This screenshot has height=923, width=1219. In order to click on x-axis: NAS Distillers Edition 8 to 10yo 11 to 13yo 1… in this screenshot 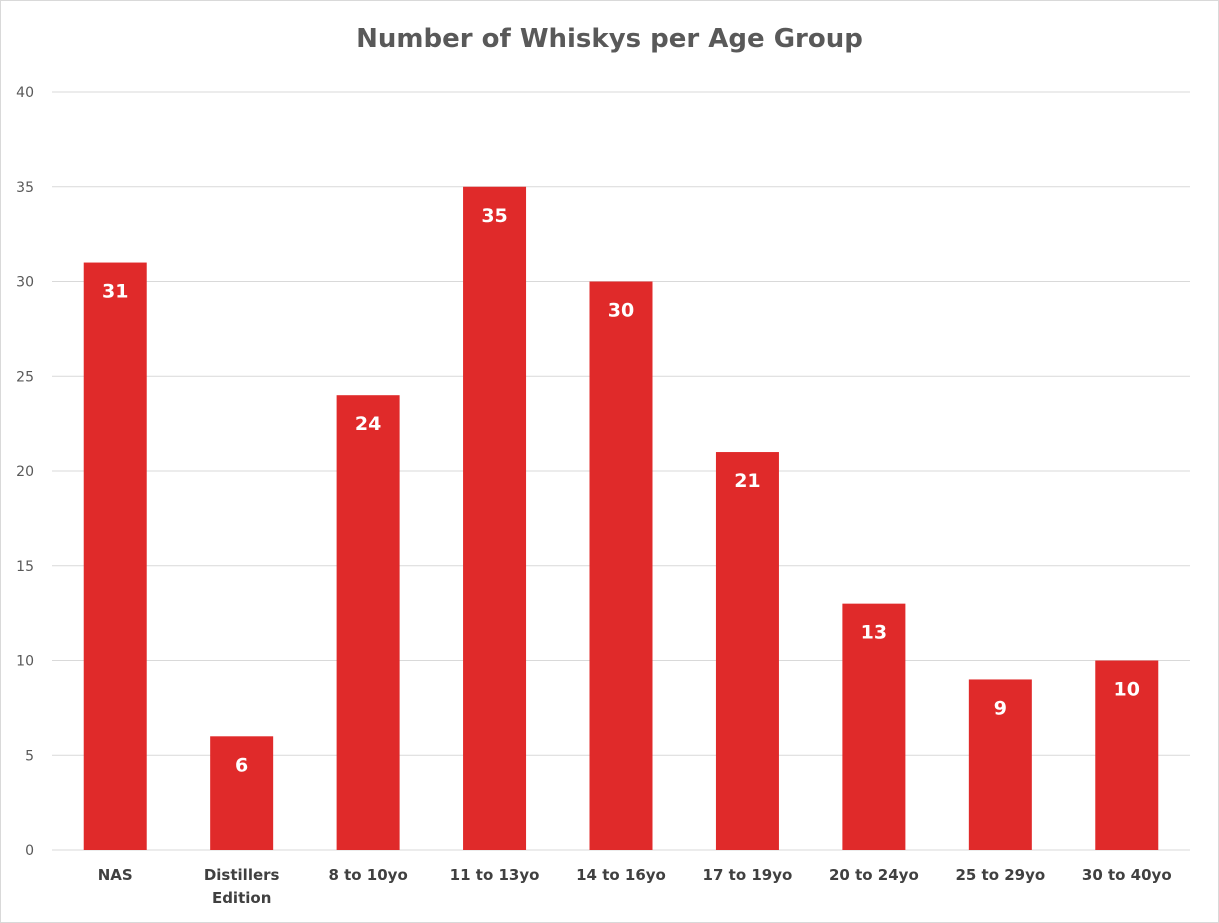, I will do `click(635, 886)`.